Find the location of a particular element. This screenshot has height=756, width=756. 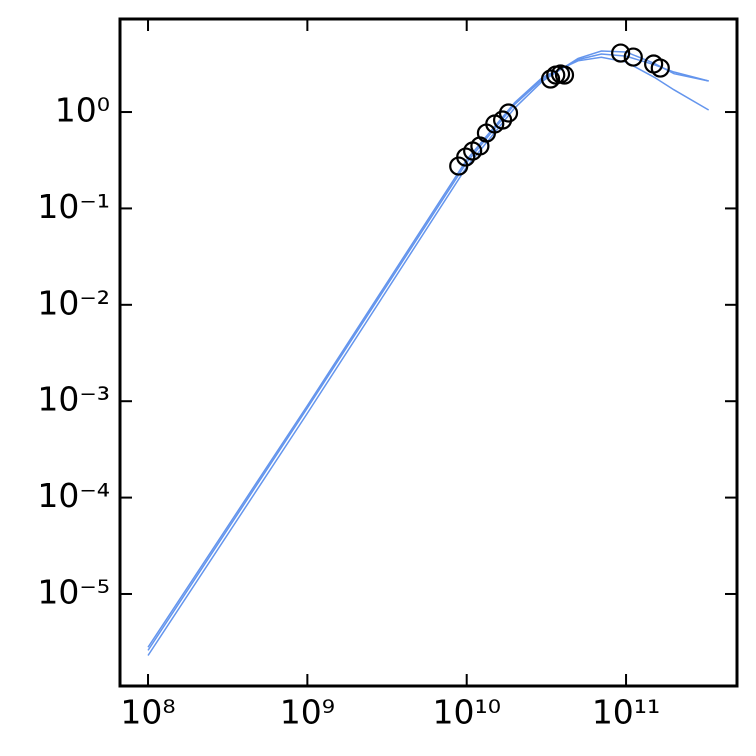

x-tick-label: 10¹⁰ is located at coordinates (466, 712).